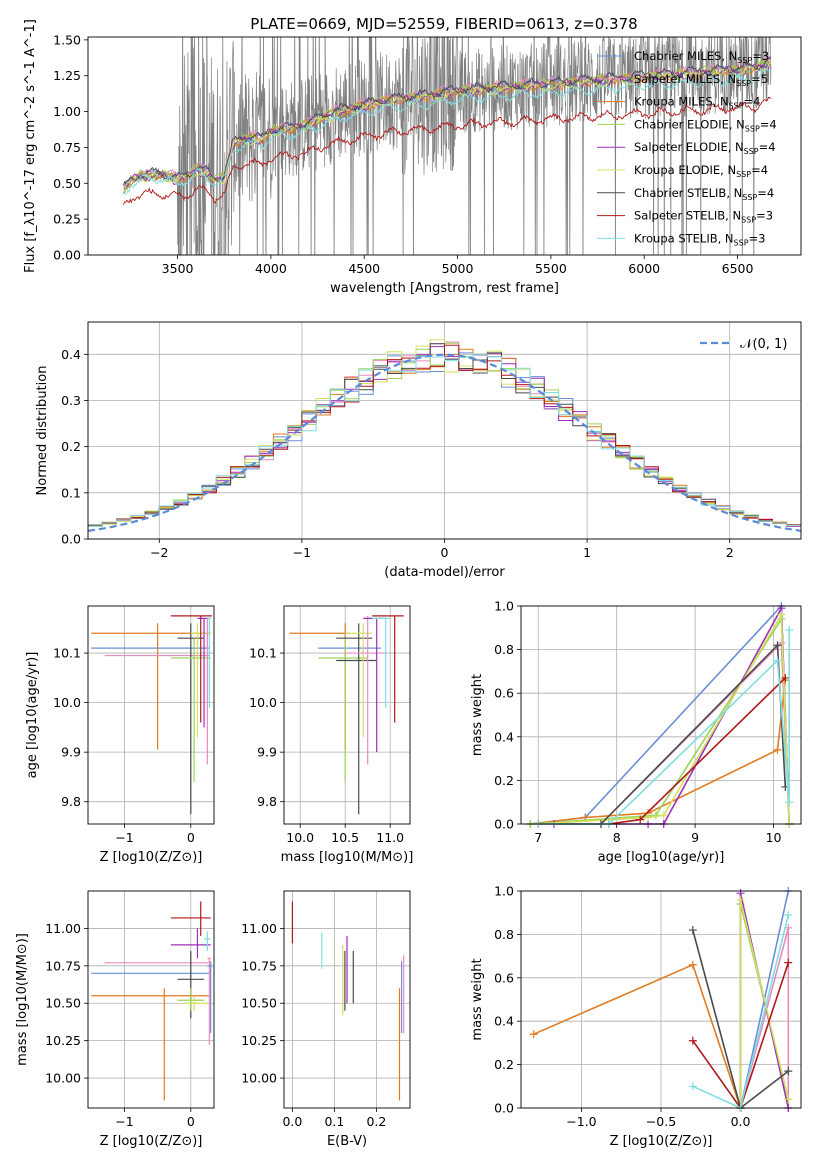  Describe the element at coordinates (617, 837) in the screenshot. I see `x-tick-label: 8` at that location.